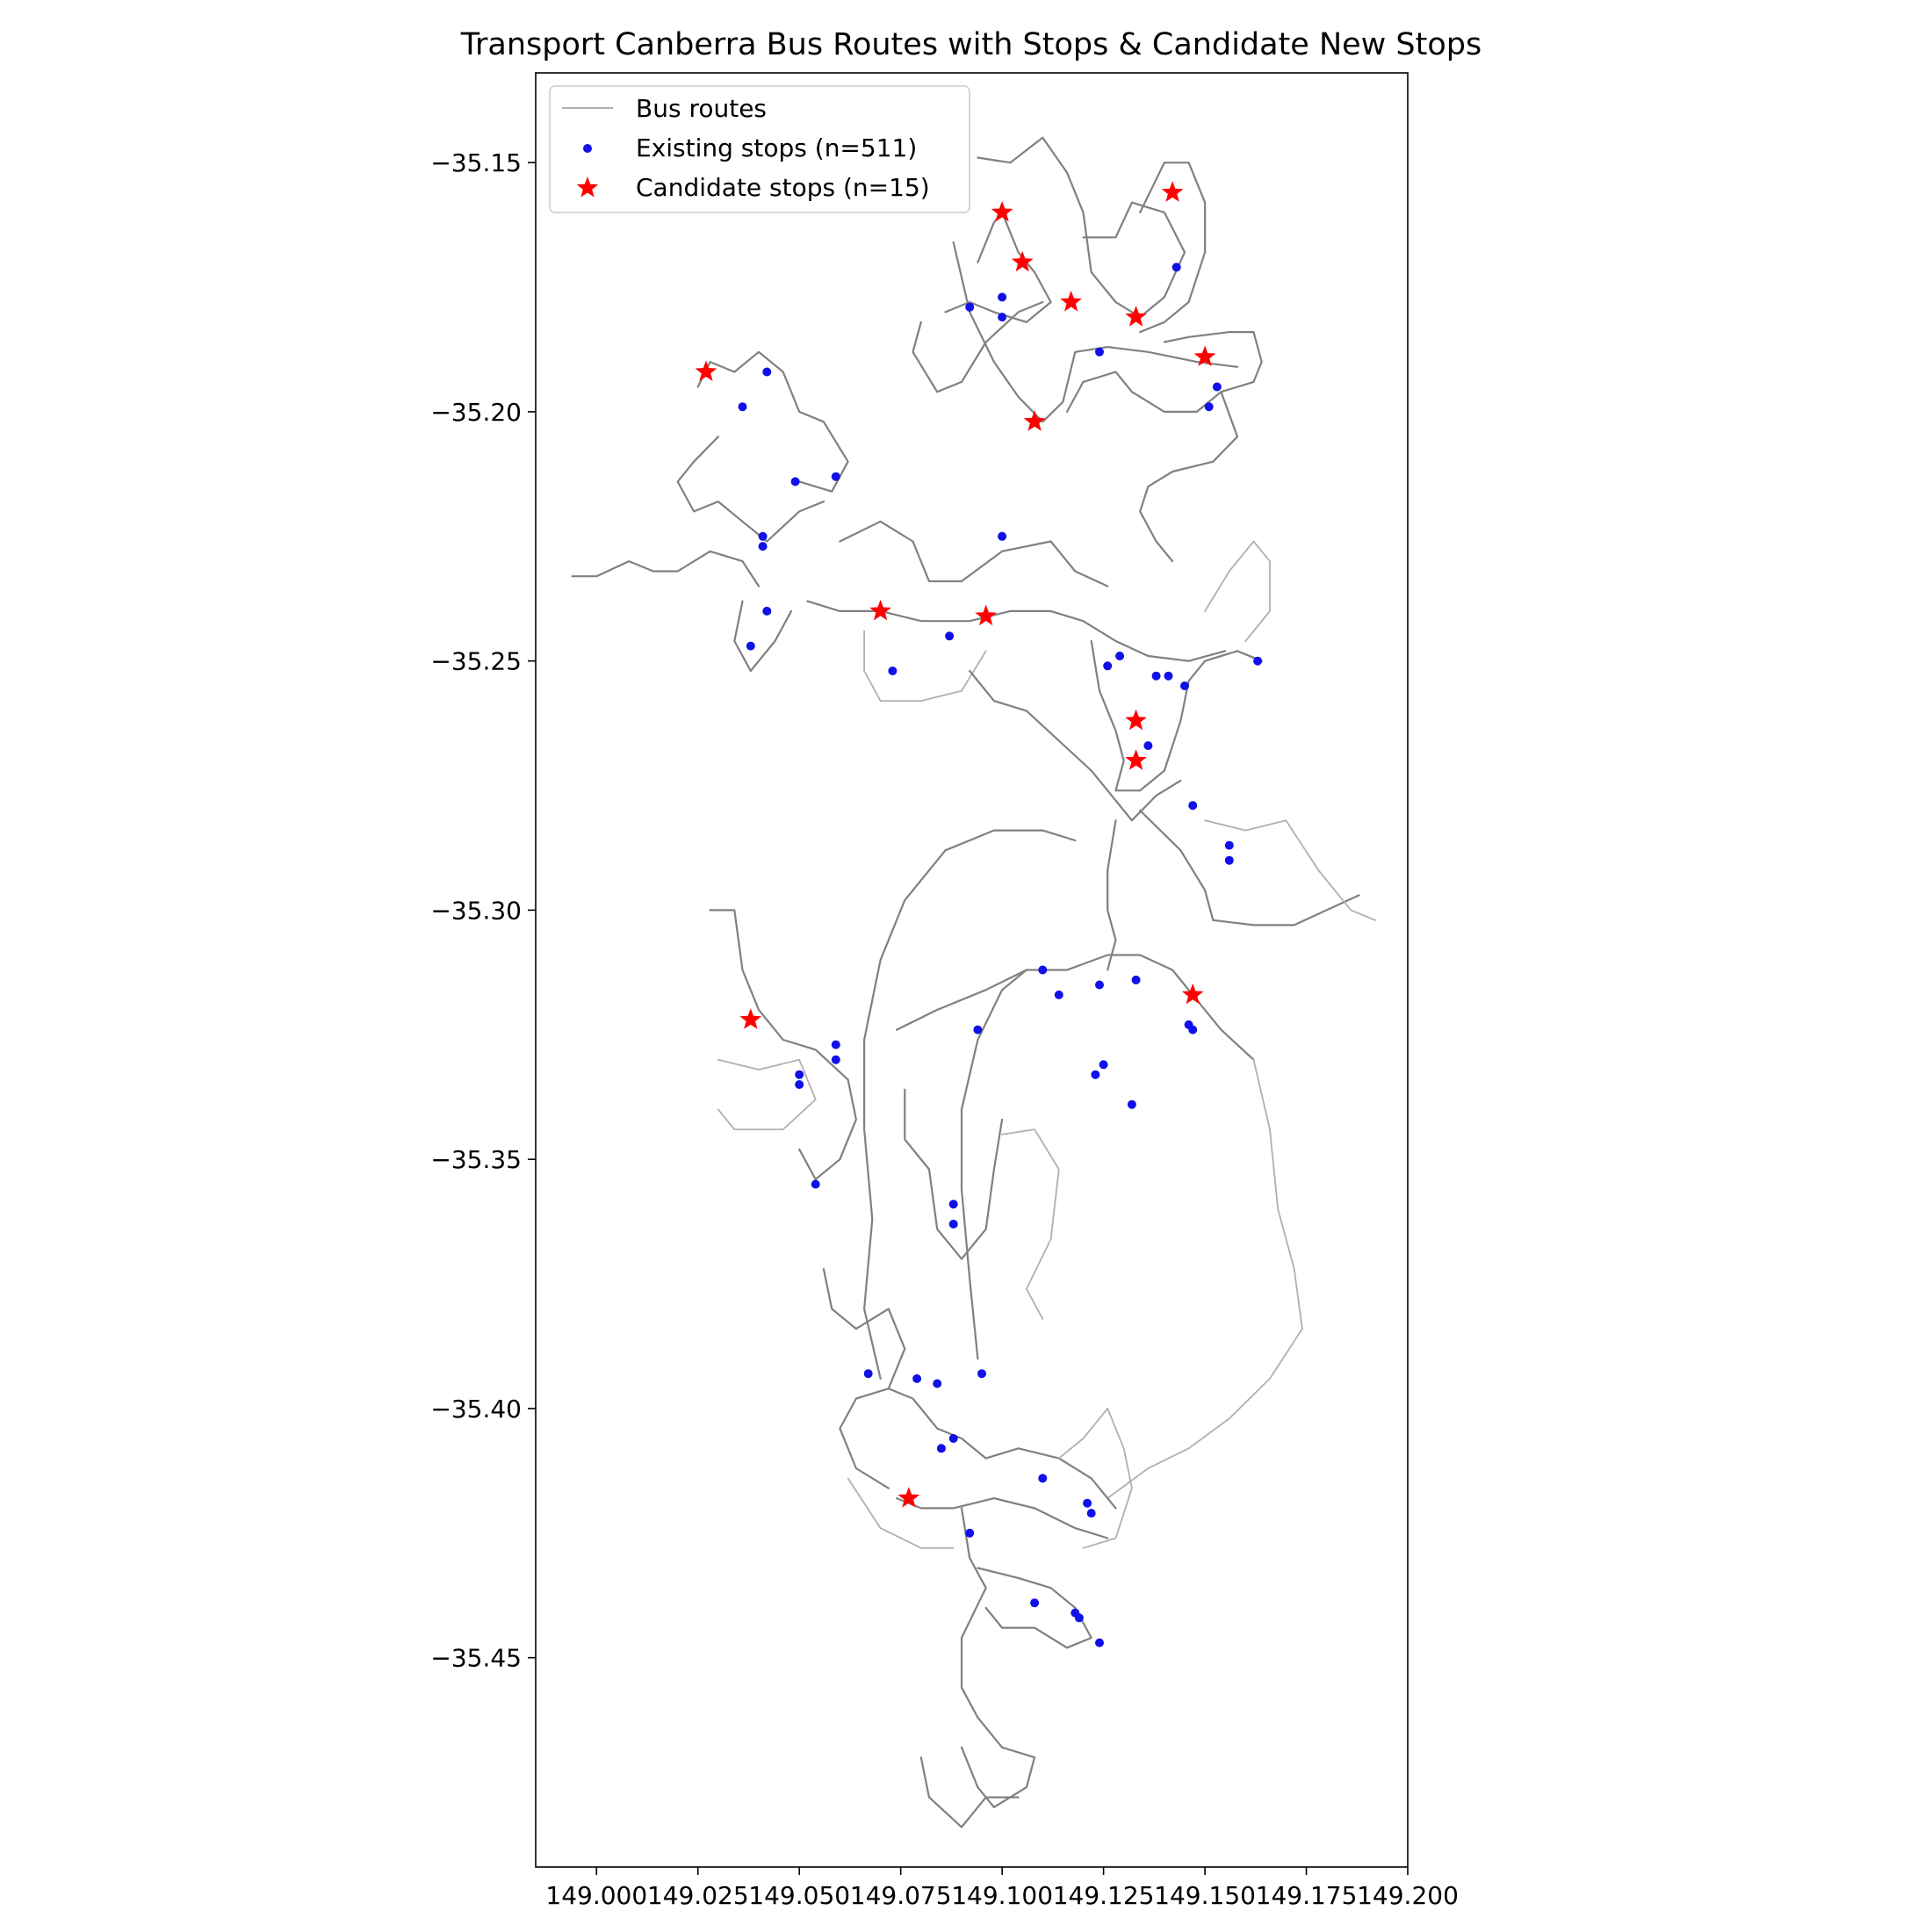 Image resolution: width=1932 pixels, height=1932 pixels. What do you see at coordinates (773, 421) in the screenshot?
I see `route-line-belconnen-north-a` at bounding box center [773, 421].